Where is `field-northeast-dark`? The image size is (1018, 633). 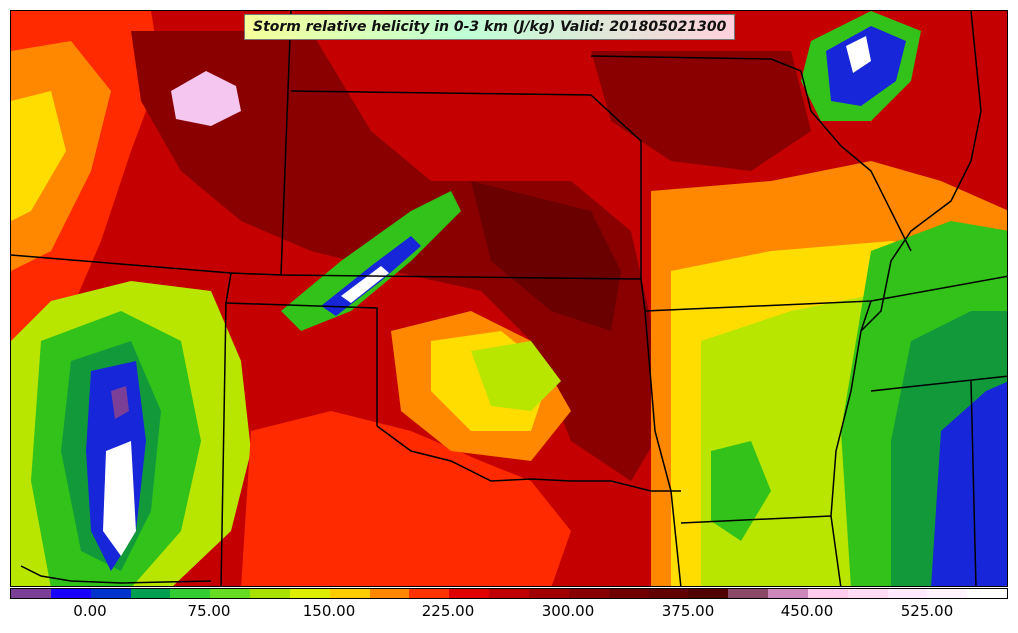 field-northeast-dark is located at coordinates (701, 111).